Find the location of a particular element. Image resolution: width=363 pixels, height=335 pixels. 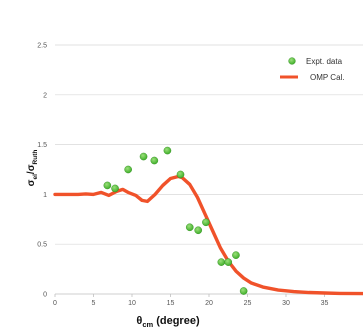

y-axis-label-sub1: el is located at coordinates (35, 177).